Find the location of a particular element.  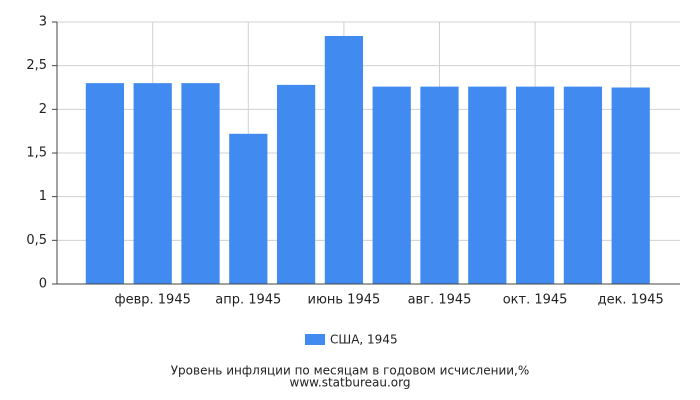

x-tick-label: окт. 1945 is located at coordinates (535, 300).